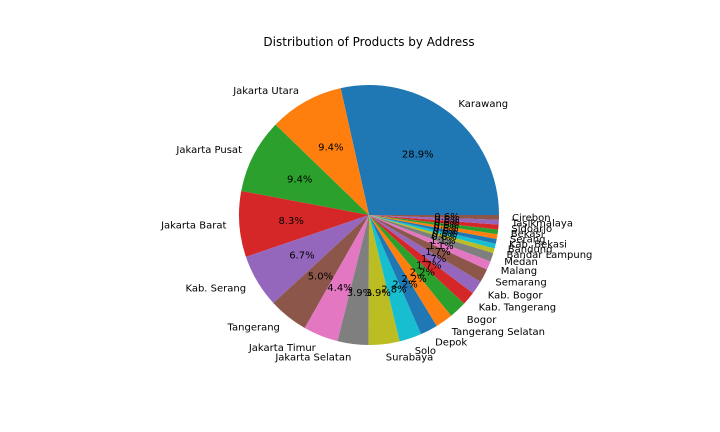 Image resolution: width=720 pixels, height=432 pixels. I want to click on slice-category-label: Kab. Bogor, so click(516, 295).